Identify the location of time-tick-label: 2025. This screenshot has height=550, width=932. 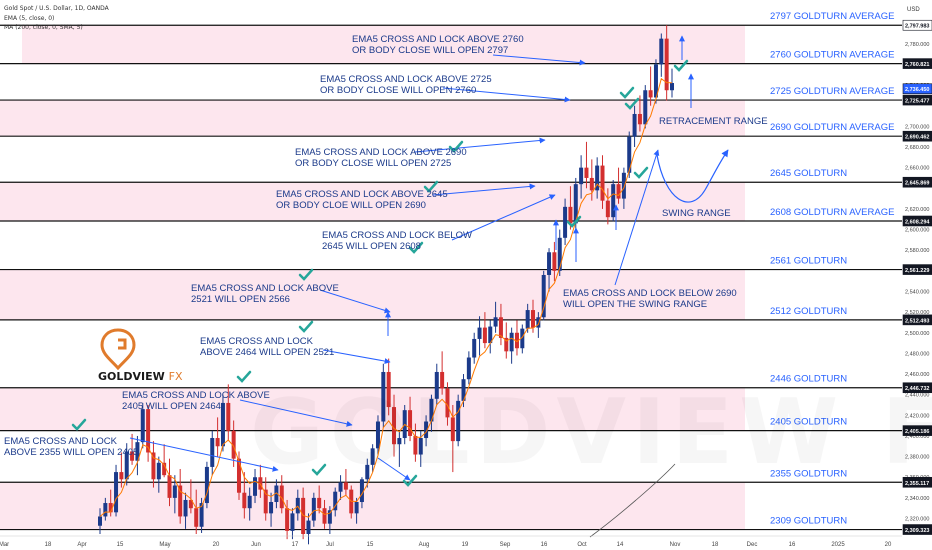
(838, 545).